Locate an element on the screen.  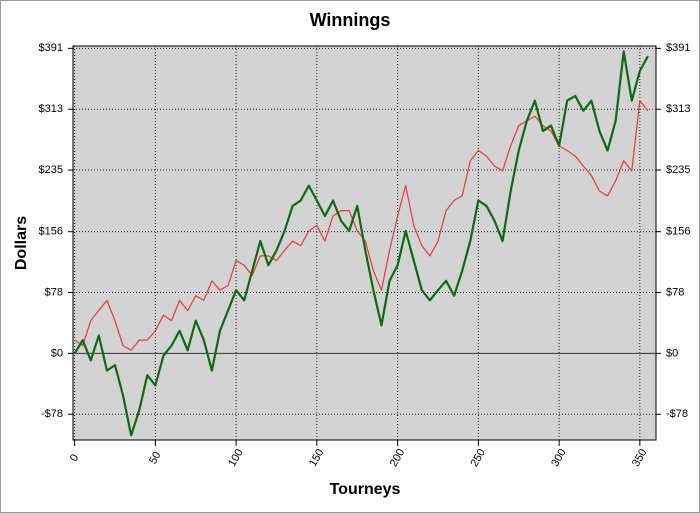
y-tick-label: $235 is located at coordinates (51, 170).